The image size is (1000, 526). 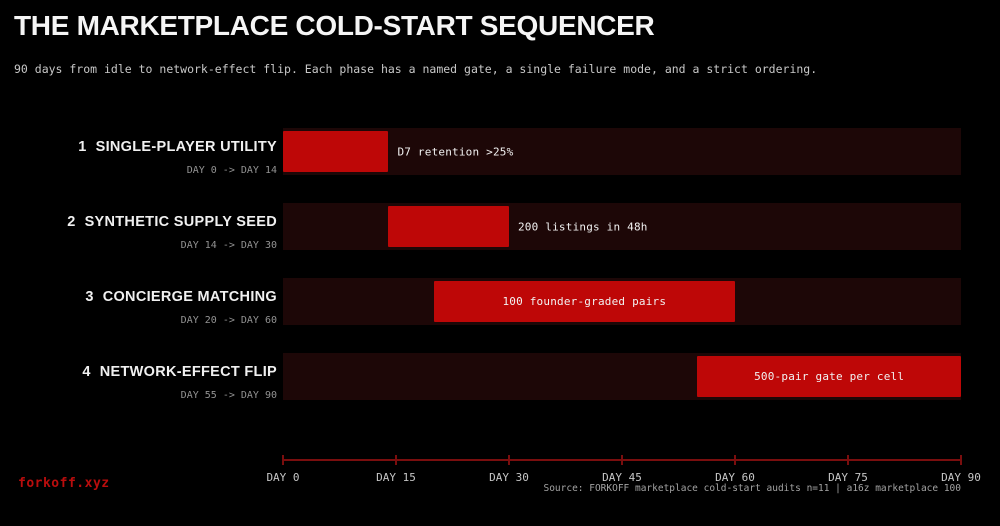 What do you see at coordinates (86, 372) in the screenshot?
I see `phase-number: 4` at bounding box center [86, 372].